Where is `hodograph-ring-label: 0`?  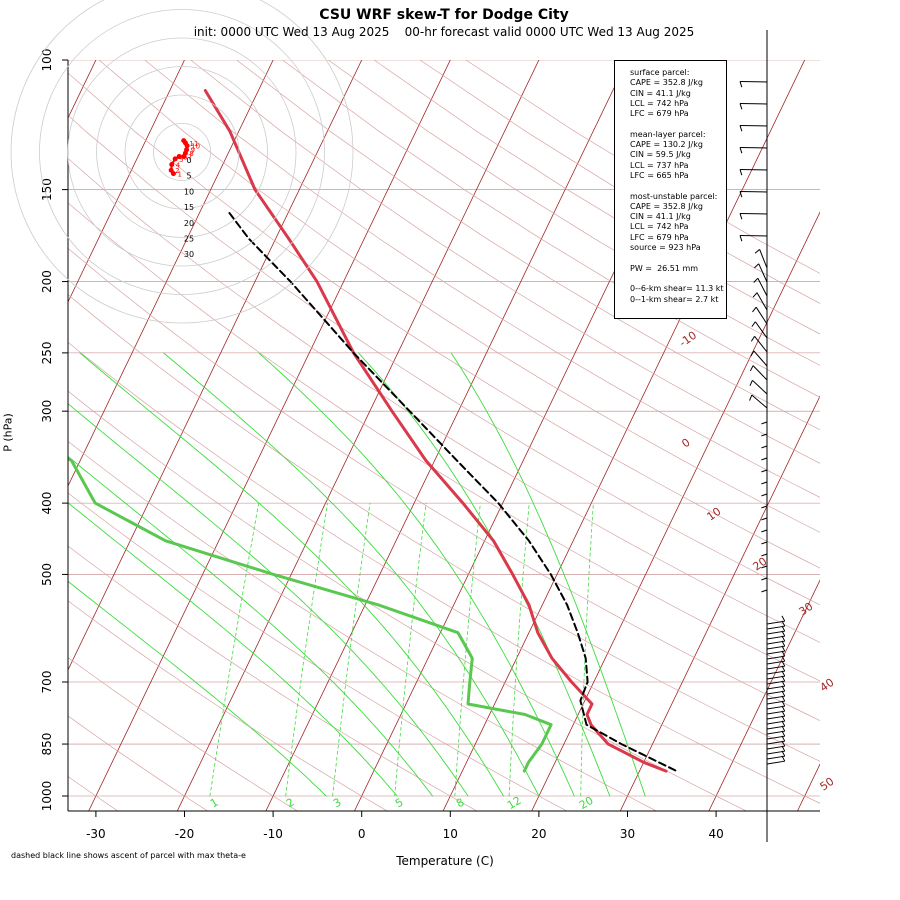
hodograph-ring-label: 0 is located at coordinates (188, 160).